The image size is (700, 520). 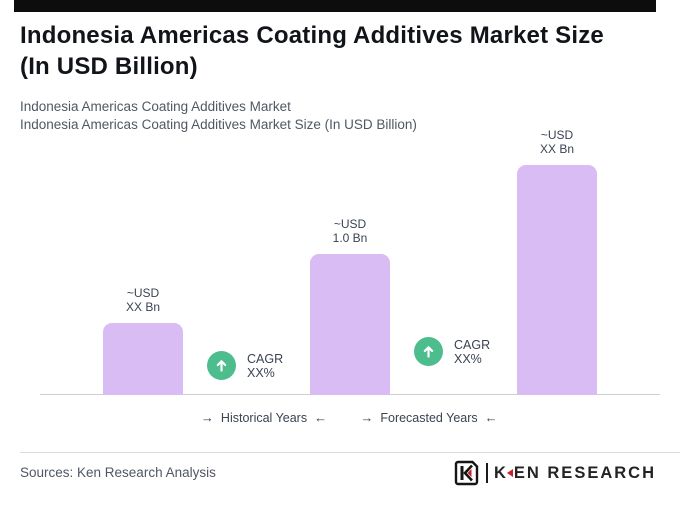 What do you see at coordinates (335, 6) in the screenshot?
I see `top-accent-bar` at bounding box center [335, 6].